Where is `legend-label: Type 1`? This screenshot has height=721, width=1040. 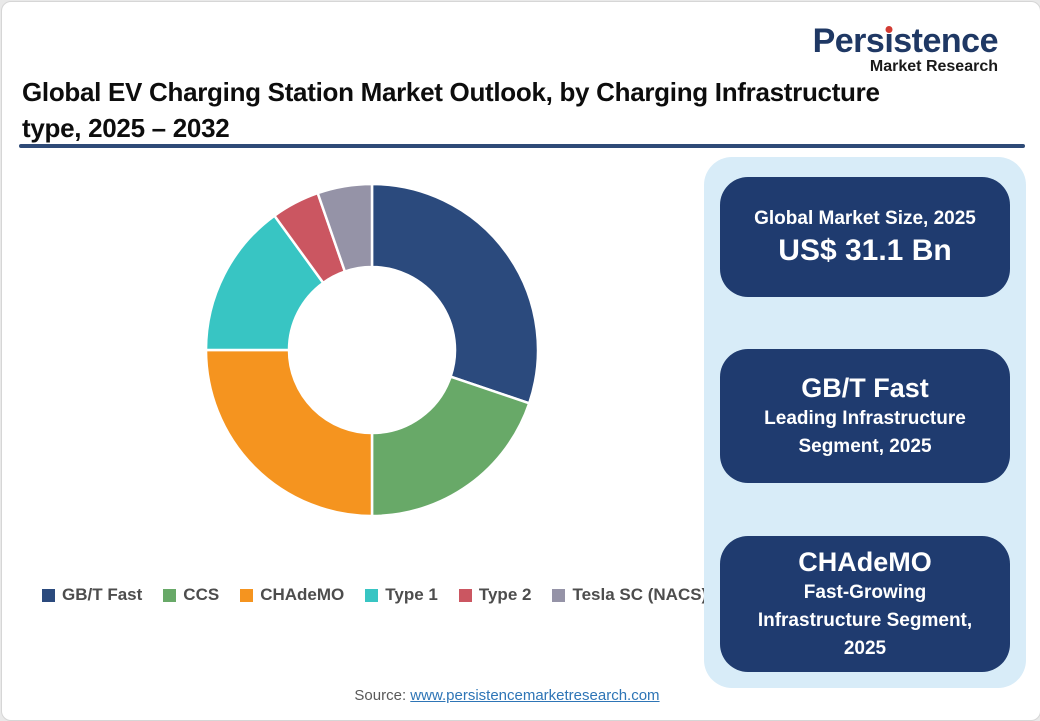
legend-label: Type 1 is located at coordinates (411, 594).